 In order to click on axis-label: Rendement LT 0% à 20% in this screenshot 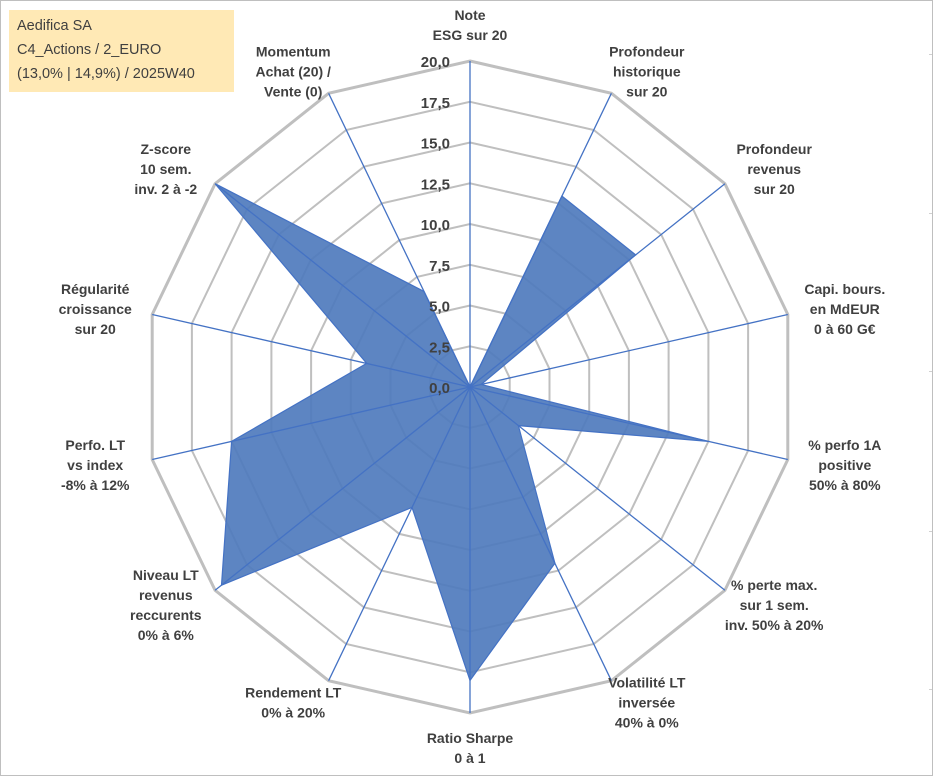, I will do `click(293, 702)`.